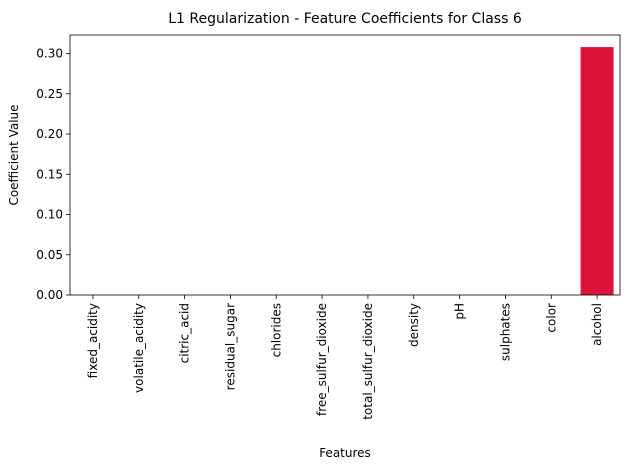 This screenshot has height=470, width=630. Describe the element at coordinates (49, 174) in the screenshot. I see `y-tick-label: 0.15` at that location.